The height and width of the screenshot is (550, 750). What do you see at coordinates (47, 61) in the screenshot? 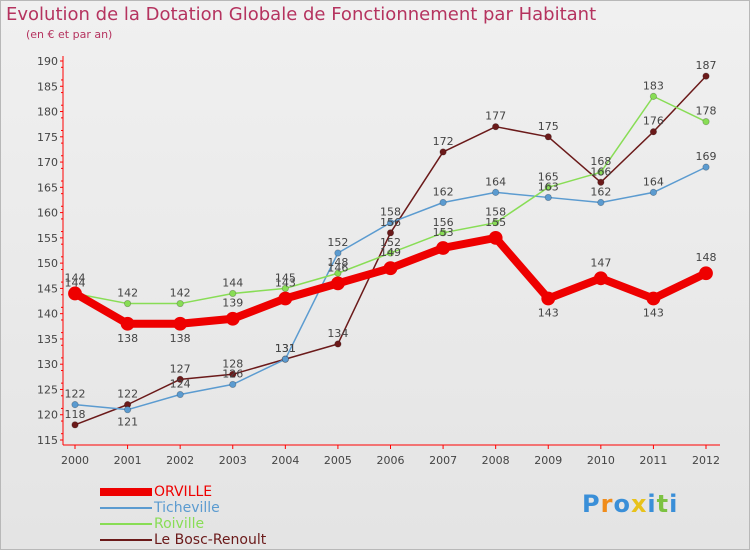
I see `y-tick-label: 190` at bounding box center [47, 61].